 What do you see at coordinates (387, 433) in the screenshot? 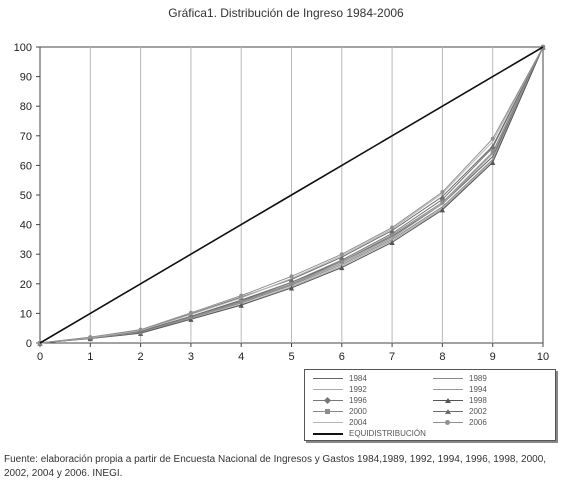
I see `legend-label: EQUIDISTRIBUCIÓN` at bounding box center [387, 433].